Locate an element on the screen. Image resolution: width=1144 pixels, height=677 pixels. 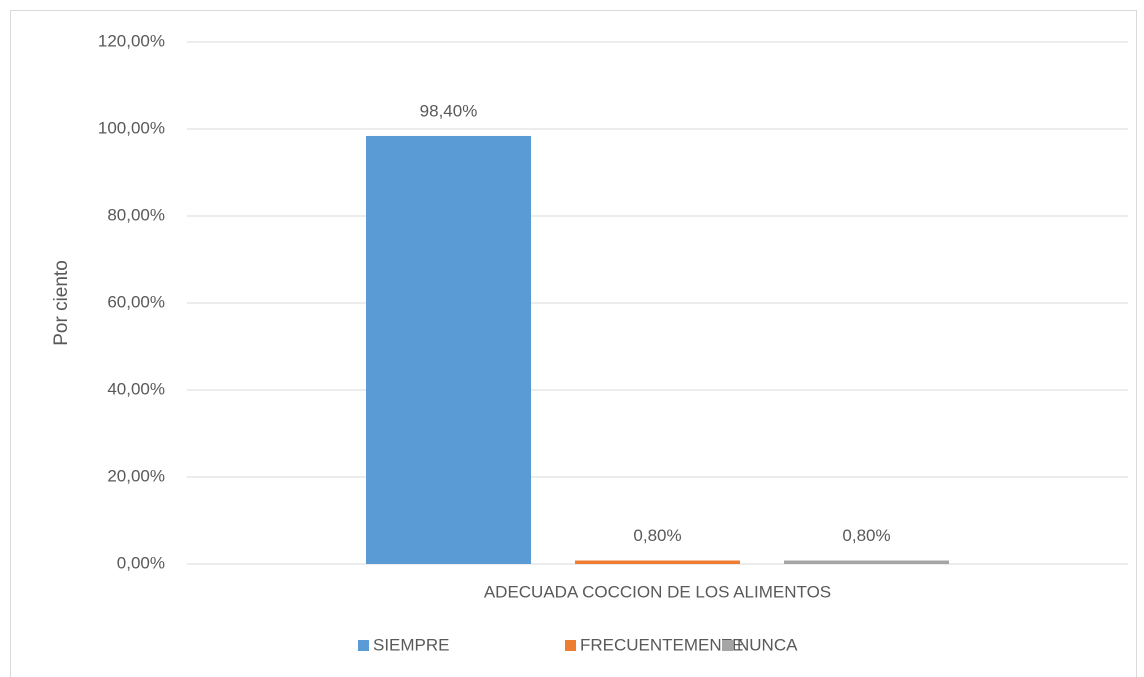
legend-label: NUNCA is located at coordinates (767, 644).